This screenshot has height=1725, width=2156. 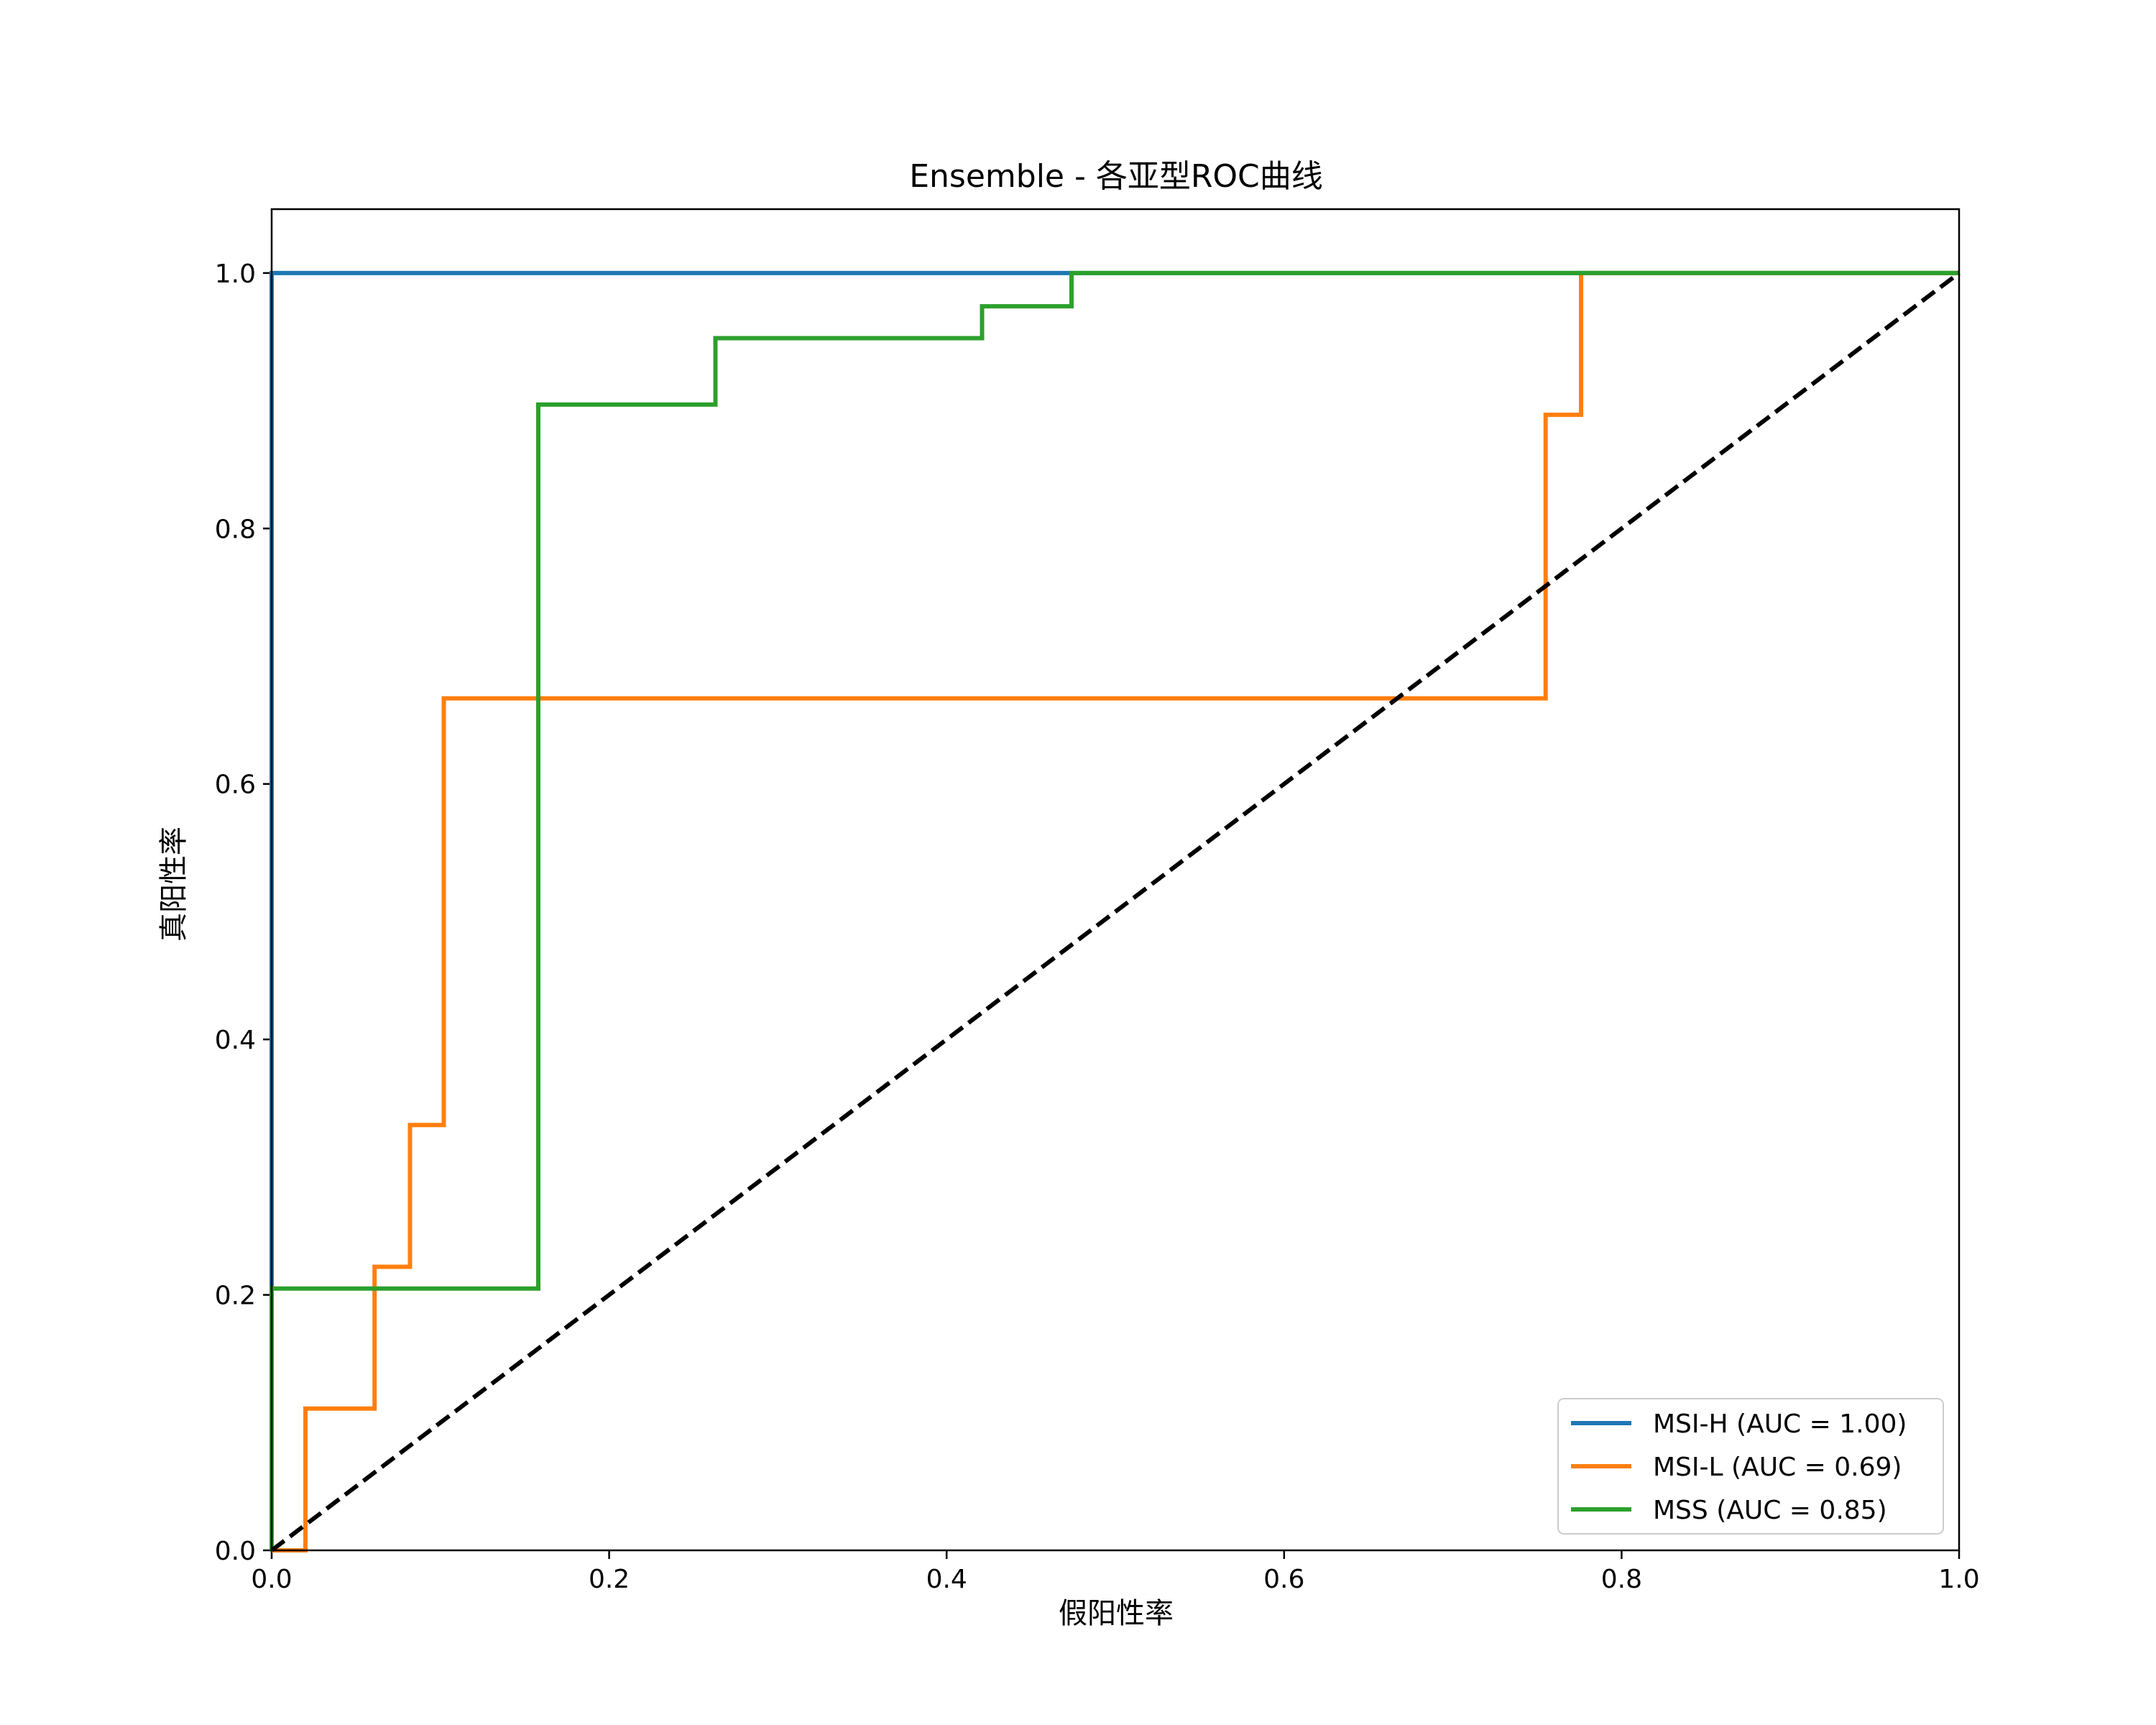 What do you see at coordinates (235, 1551) in the screenshot?
I see `y-tick-label: 0.0` at bounding box center [235, 1551].